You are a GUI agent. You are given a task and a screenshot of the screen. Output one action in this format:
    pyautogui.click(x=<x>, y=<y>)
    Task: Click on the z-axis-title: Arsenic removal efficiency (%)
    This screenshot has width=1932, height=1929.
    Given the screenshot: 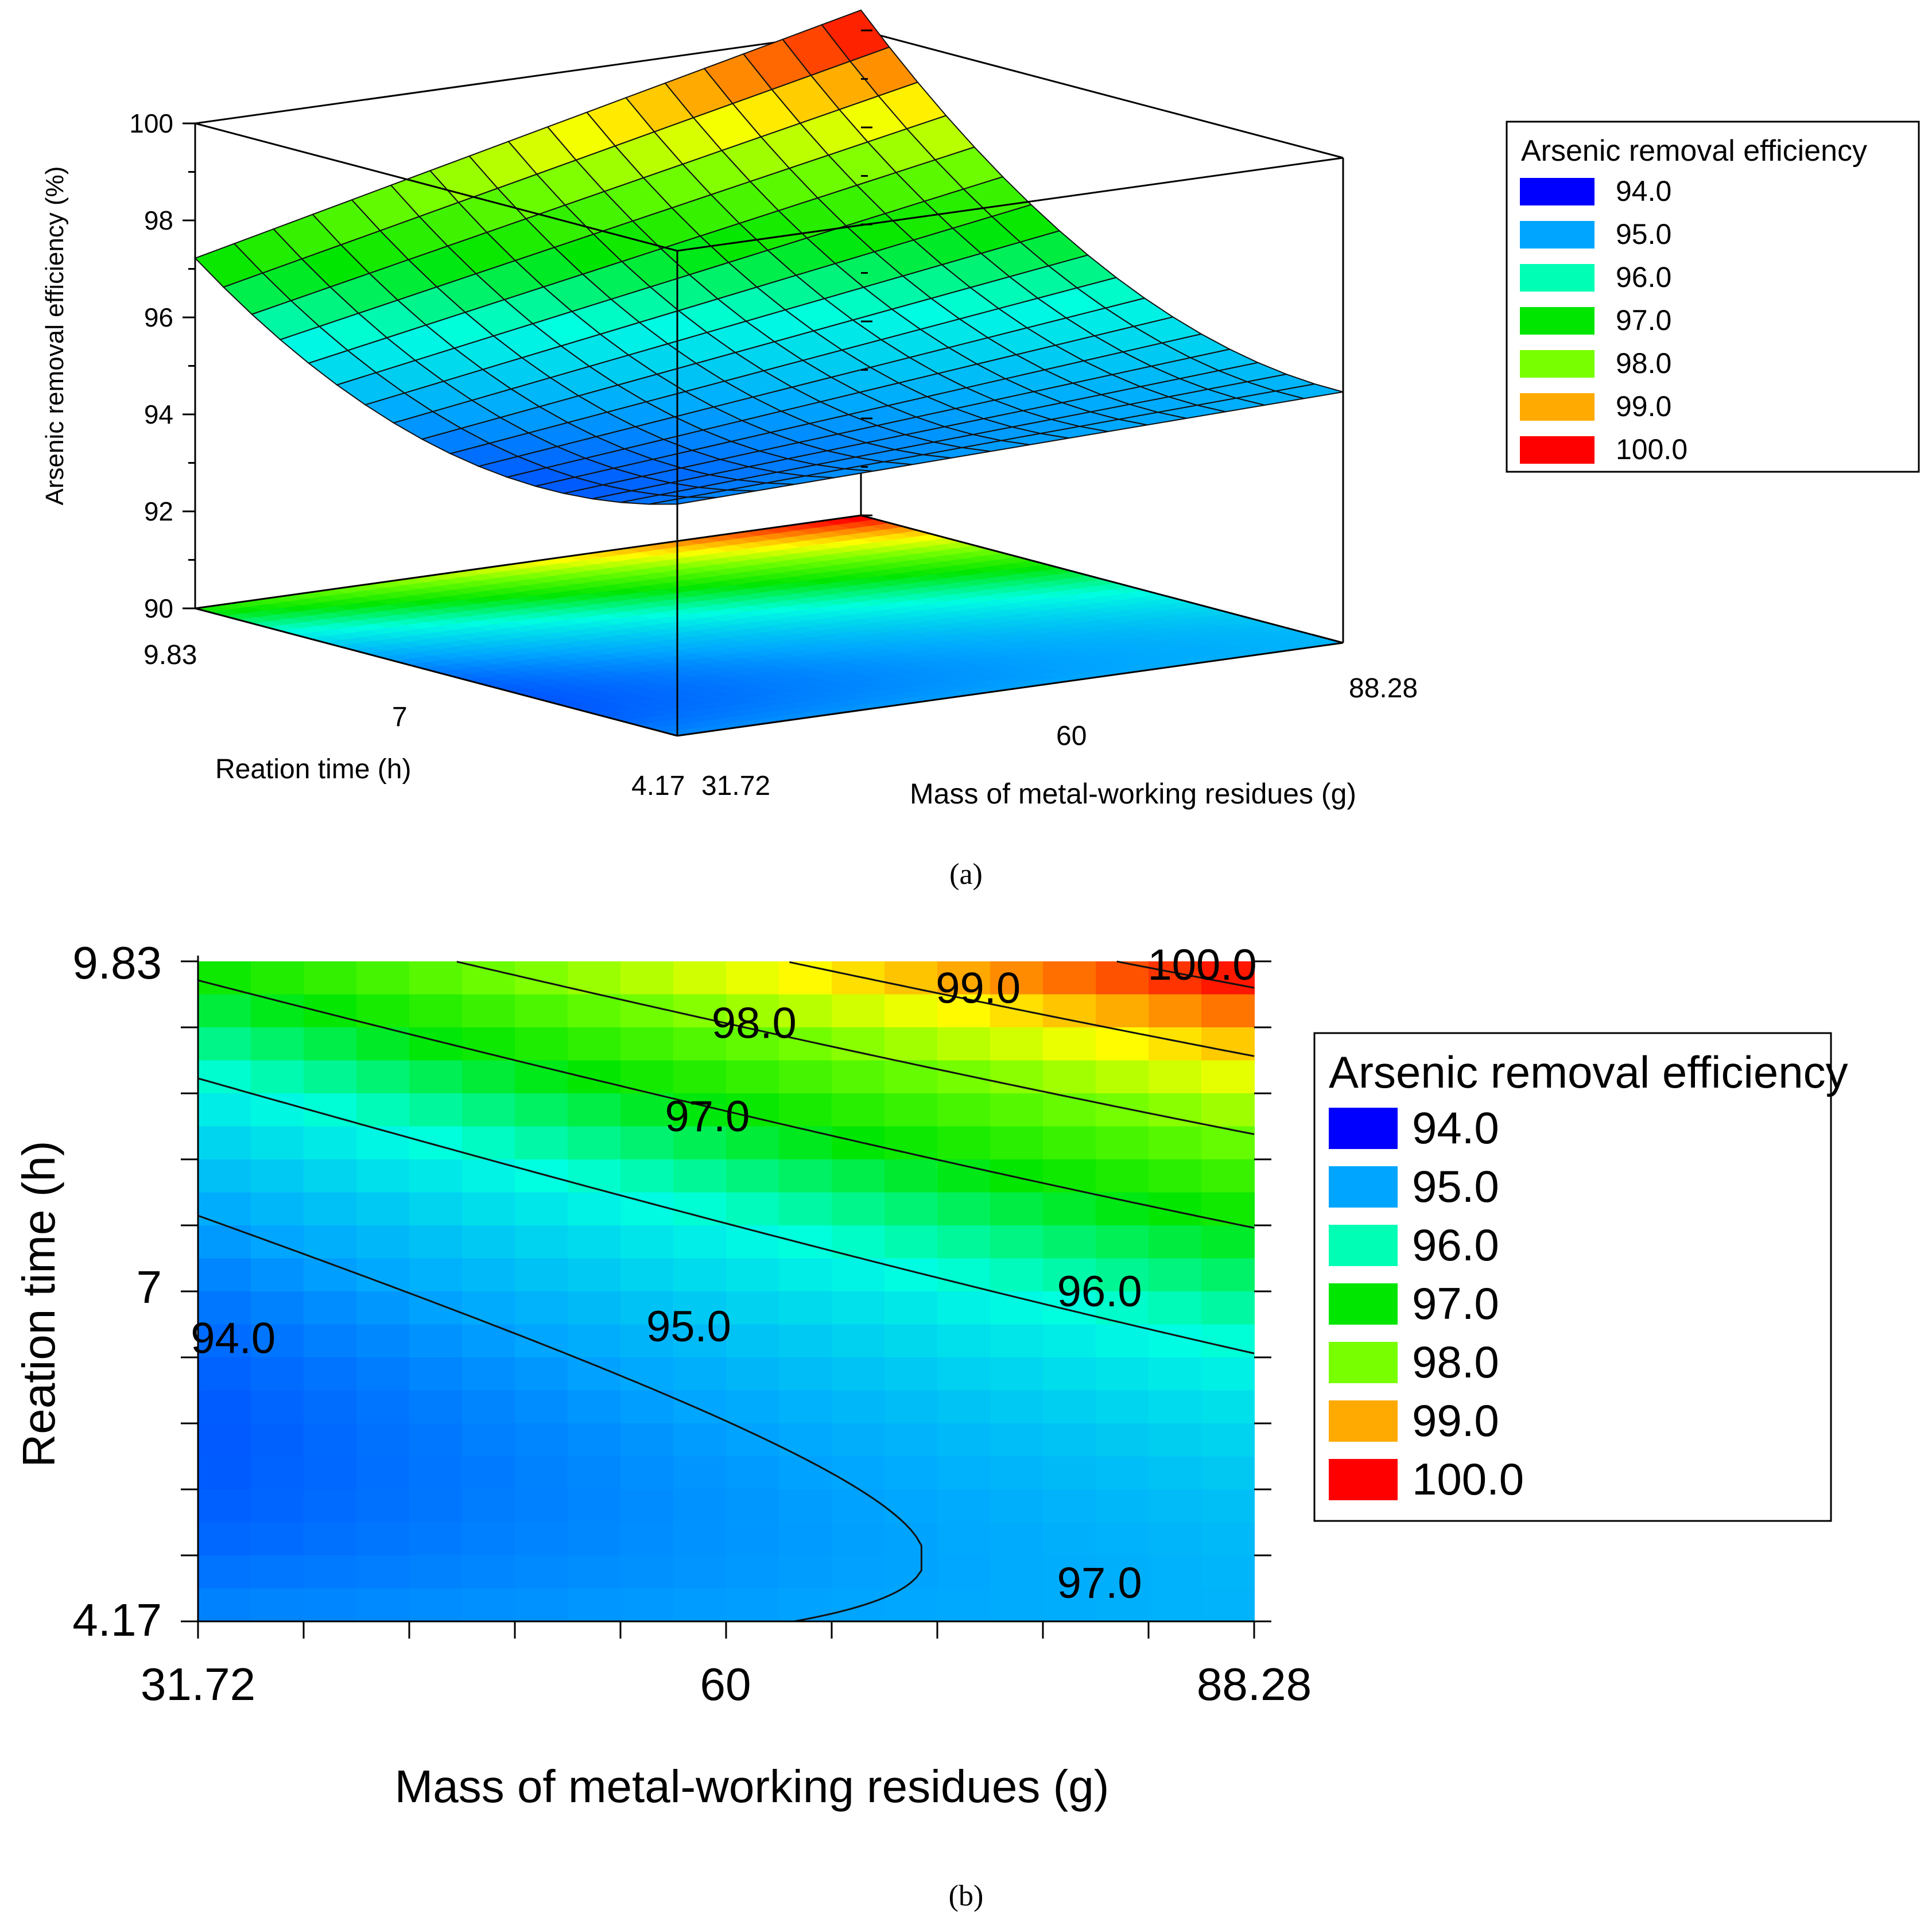 What is the action you would take?
    pyautogui.click(x=55, y=336)
    